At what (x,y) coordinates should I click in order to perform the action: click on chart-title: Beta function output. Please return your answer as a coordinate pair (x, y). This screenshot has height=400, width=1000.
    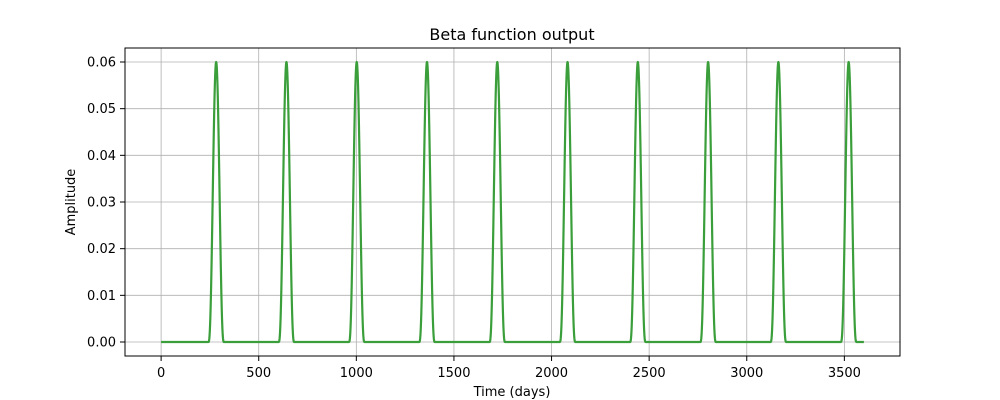
    Looking at the image, I should click on (511, 34).